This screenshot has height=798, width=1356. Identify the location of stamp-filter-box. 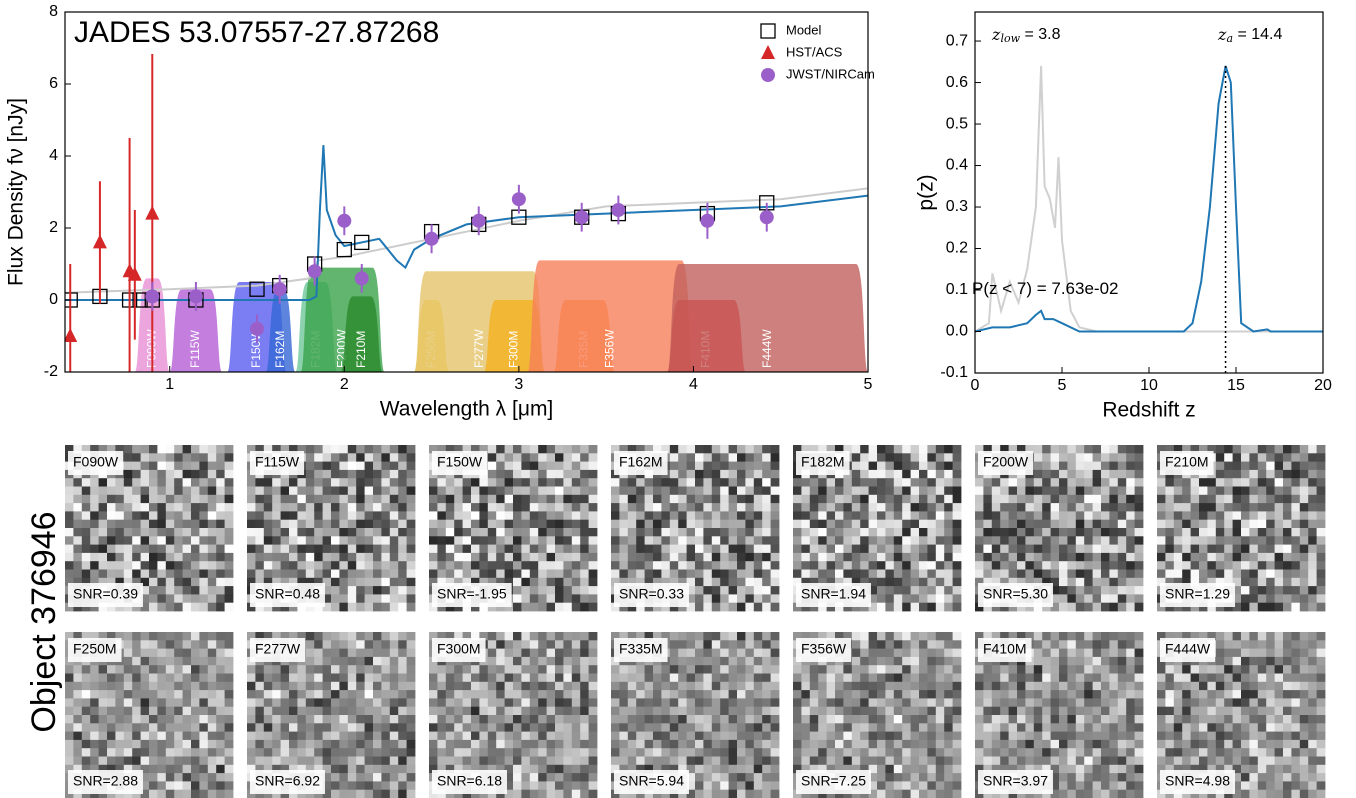
(459, 650).